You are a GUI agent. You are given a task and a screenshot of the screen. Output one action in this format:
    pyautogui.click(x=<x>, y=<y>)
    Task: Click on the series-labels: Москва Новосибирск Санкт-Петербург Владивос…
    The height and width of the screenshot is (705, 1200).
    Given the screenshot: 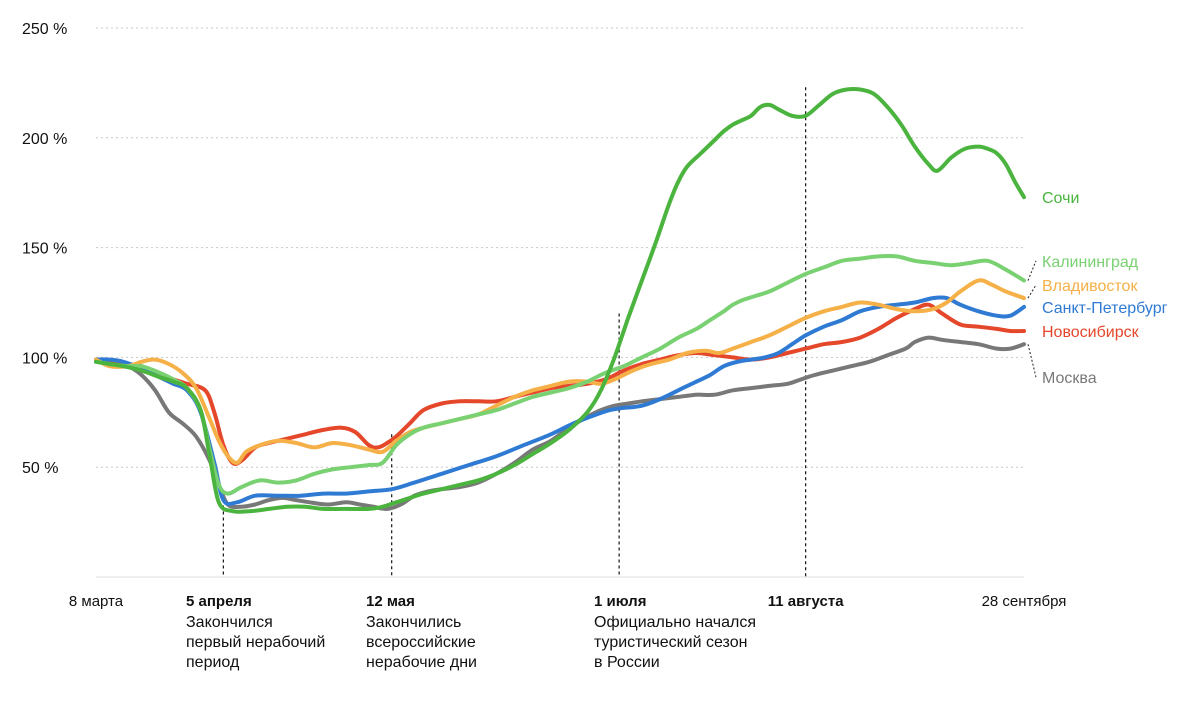 What is the action you would take?
    pyautogui.click(x=1097, y=288)
    